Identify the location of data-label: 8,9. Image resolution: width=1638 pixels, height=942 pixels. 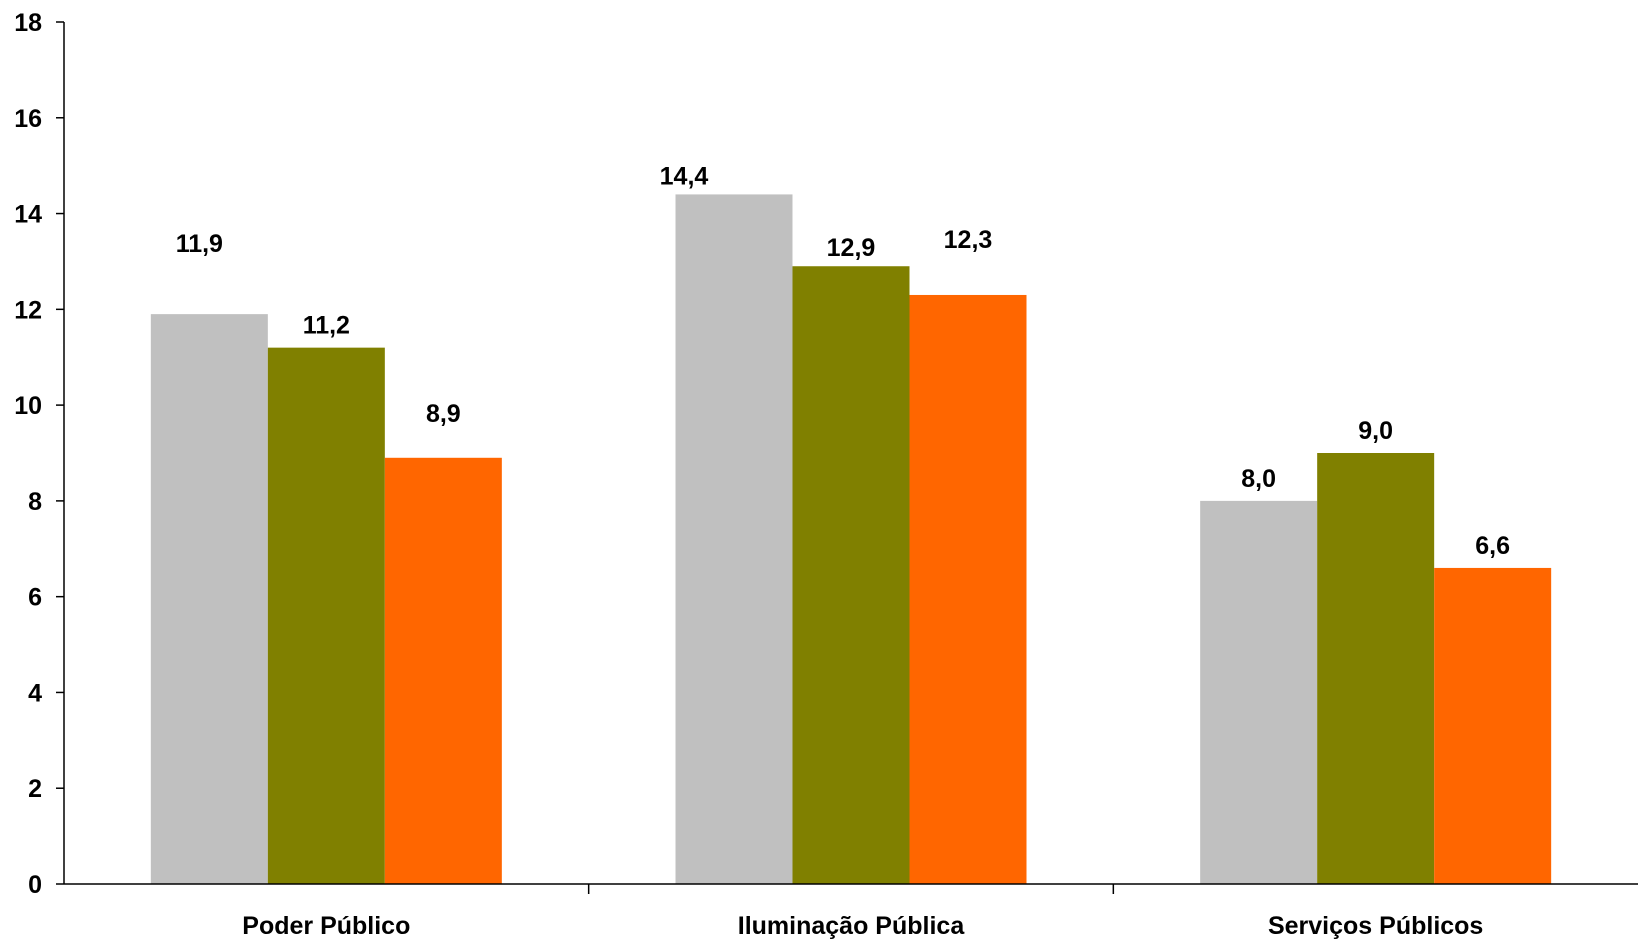
(443, 414).